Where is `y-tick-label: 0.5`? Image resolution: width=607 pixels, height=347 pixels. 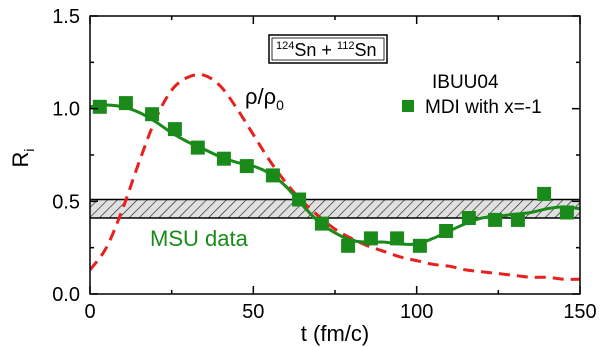 y-tick-label: 0.5 is located at coordinates (66, 202).